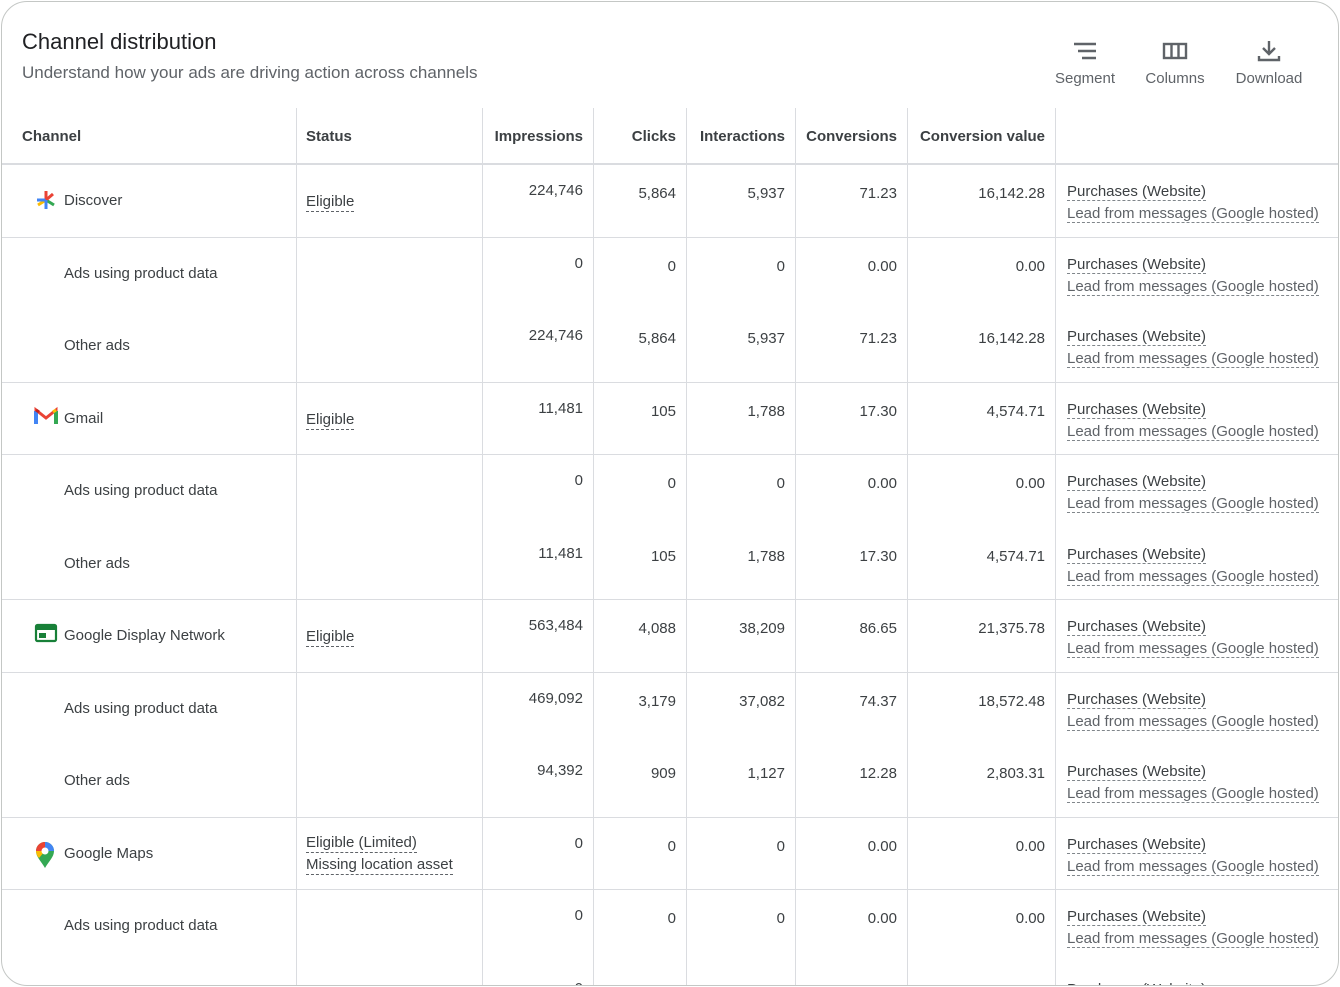 Image resolution: width=1340 pixels, height=987 pixels. I want to click on column-header: Conversions, so click(851, 136).